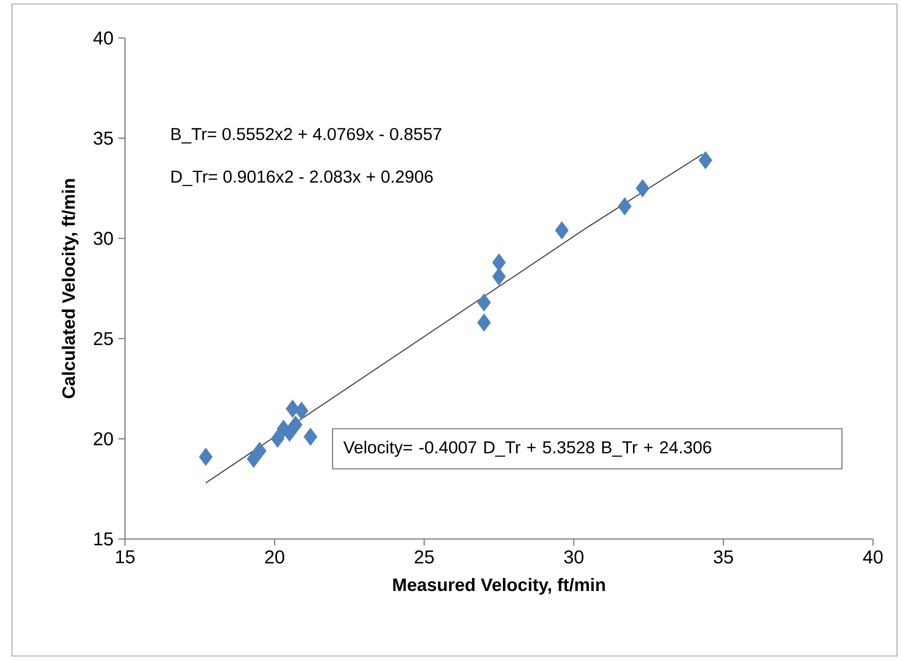 This screenshot has height=660, width=901. Describe the element at coordinates (873, 557) in the screenshot. I see `x-tick-label: 40` at that location.